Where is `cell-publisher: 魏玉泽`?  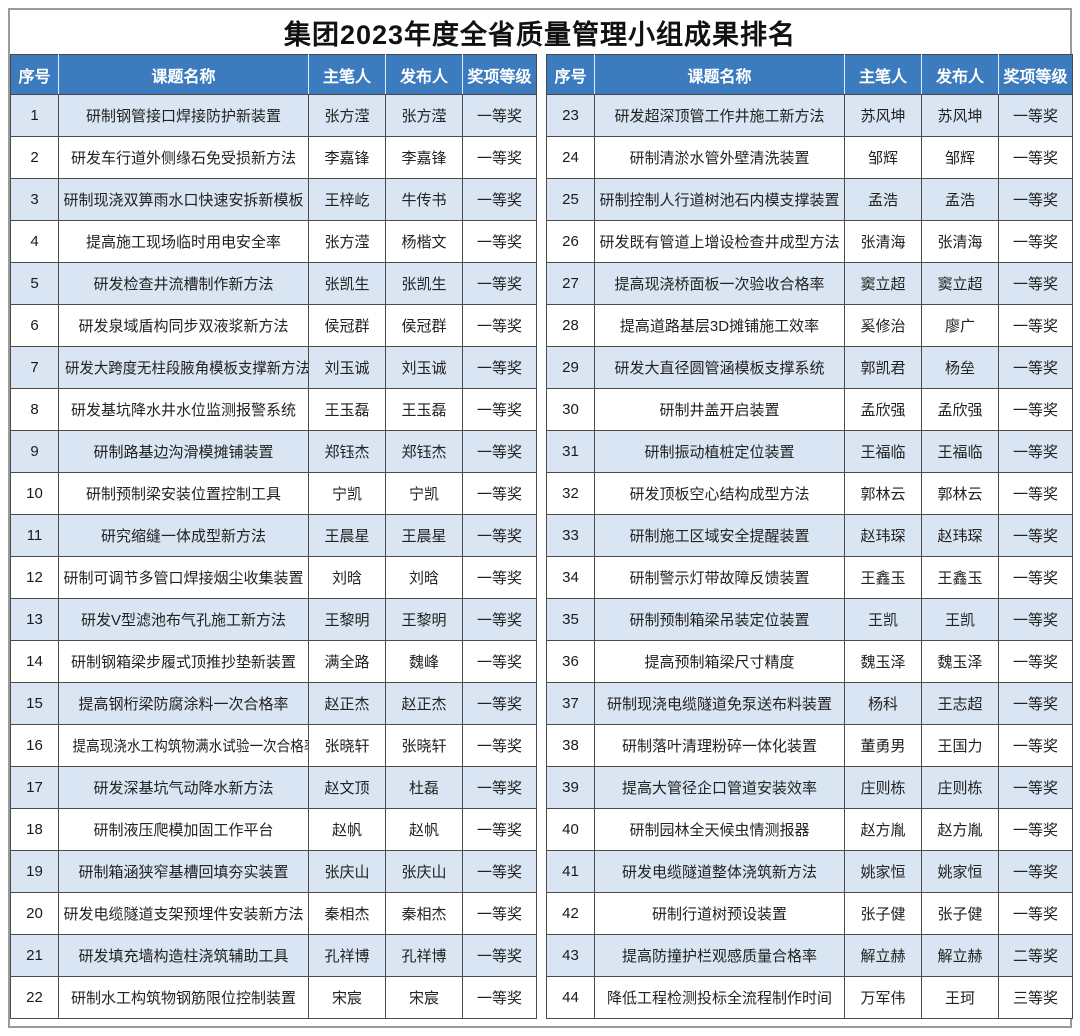 cell-publisher: 魏玉泽 is located at coordinates (960, 661).